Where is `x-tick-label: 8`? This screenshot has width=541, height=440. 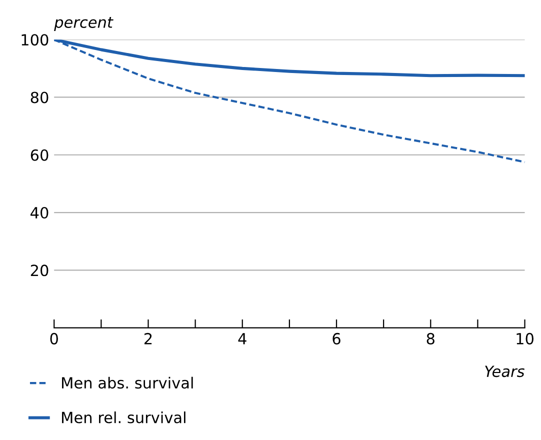
x-tick-label: 8 is located at coordinates (430, 338).